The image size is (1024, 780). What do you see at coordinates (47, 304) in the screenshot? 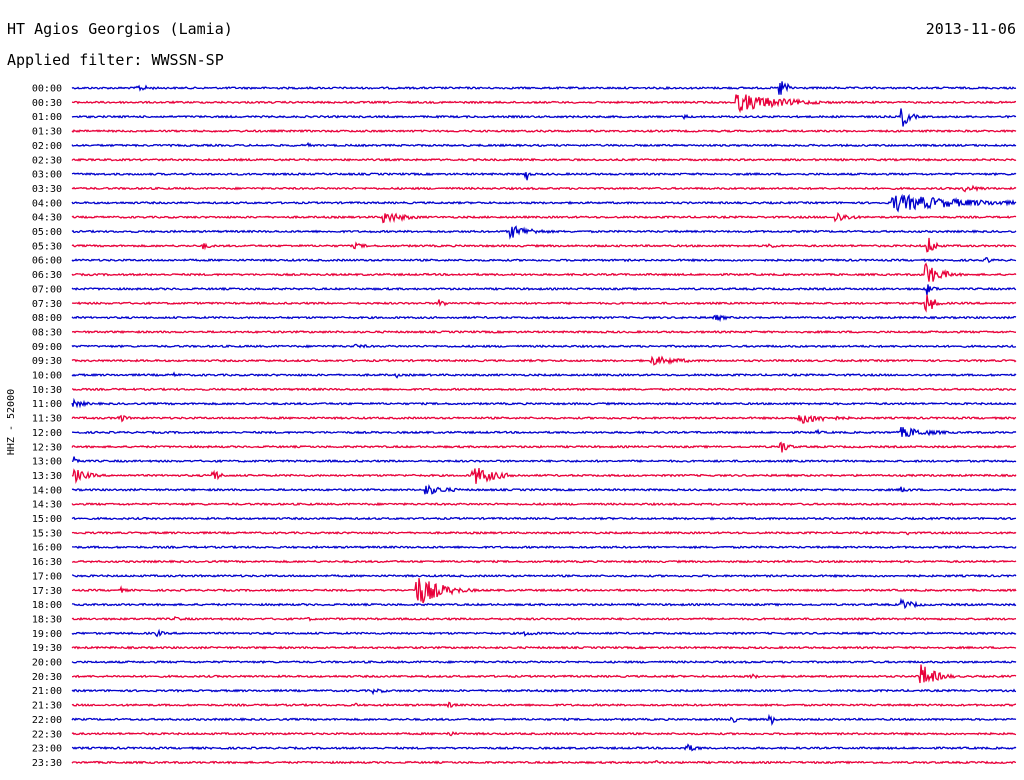
I see `time-label: 07:30` at bounding box center [47, 304].